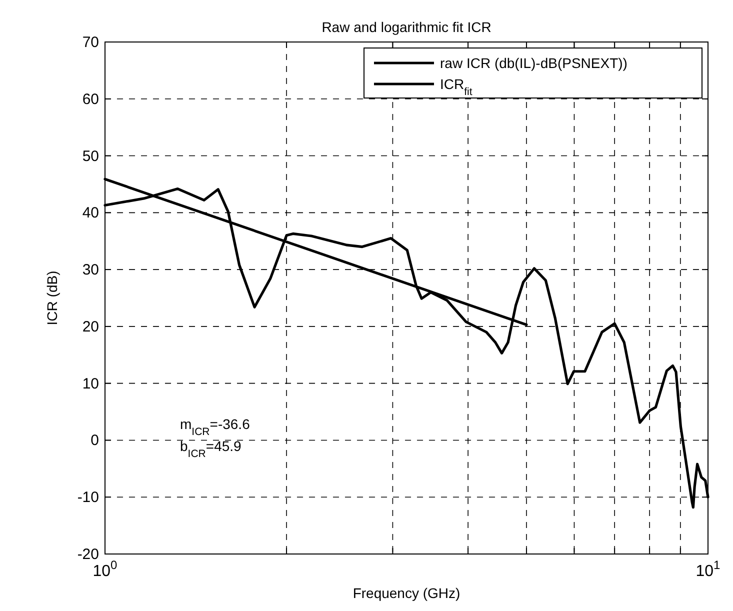 The image size is (733, 611). Describe the element at coordinates (407, 27) in the screenshot. I see `chart-title: Raw and logarithmic fit ICR` at that location.